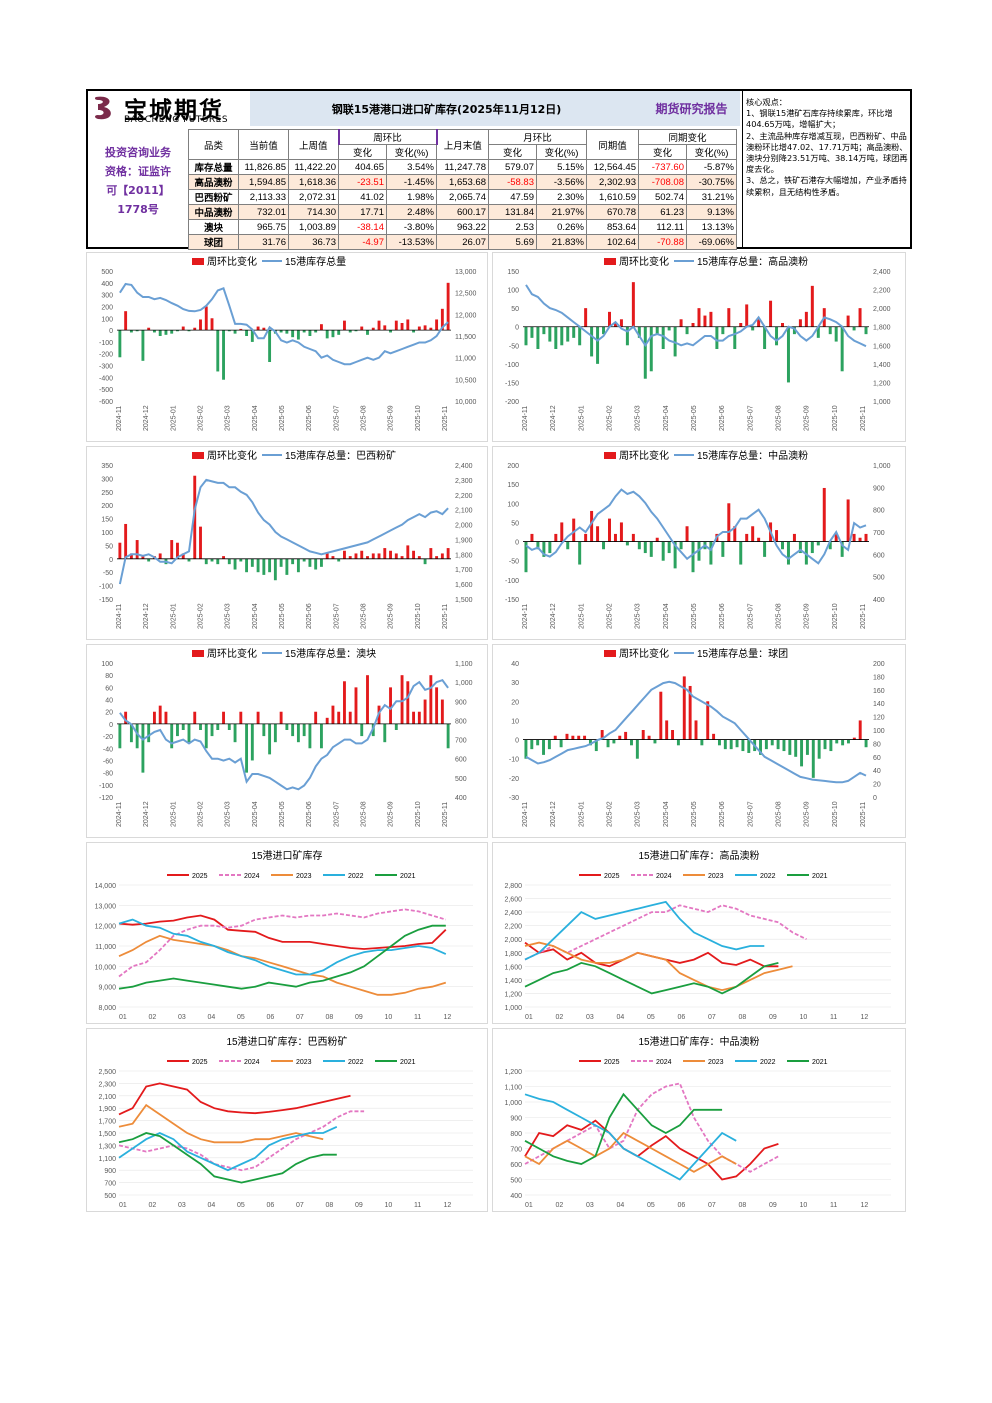  Describe the element at coordinates (517, 741) in the screenshot. I see `y-tick-label: 0` at that location.